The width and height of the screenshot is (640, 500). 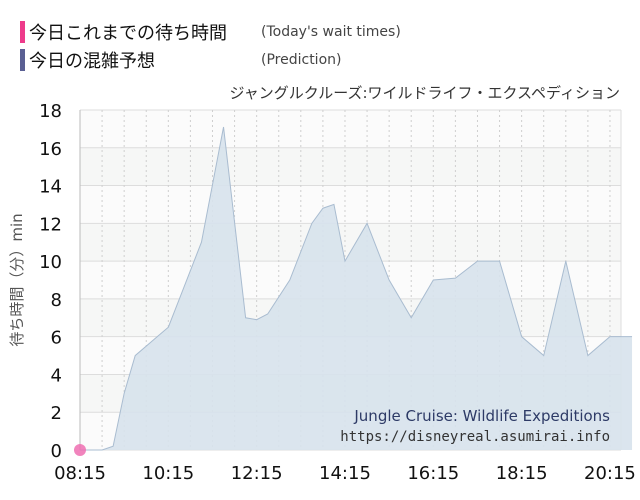 What do you see at coordinates (80, 450) in the screenshot?
I see `today-point` at bounding box center [80, 450].